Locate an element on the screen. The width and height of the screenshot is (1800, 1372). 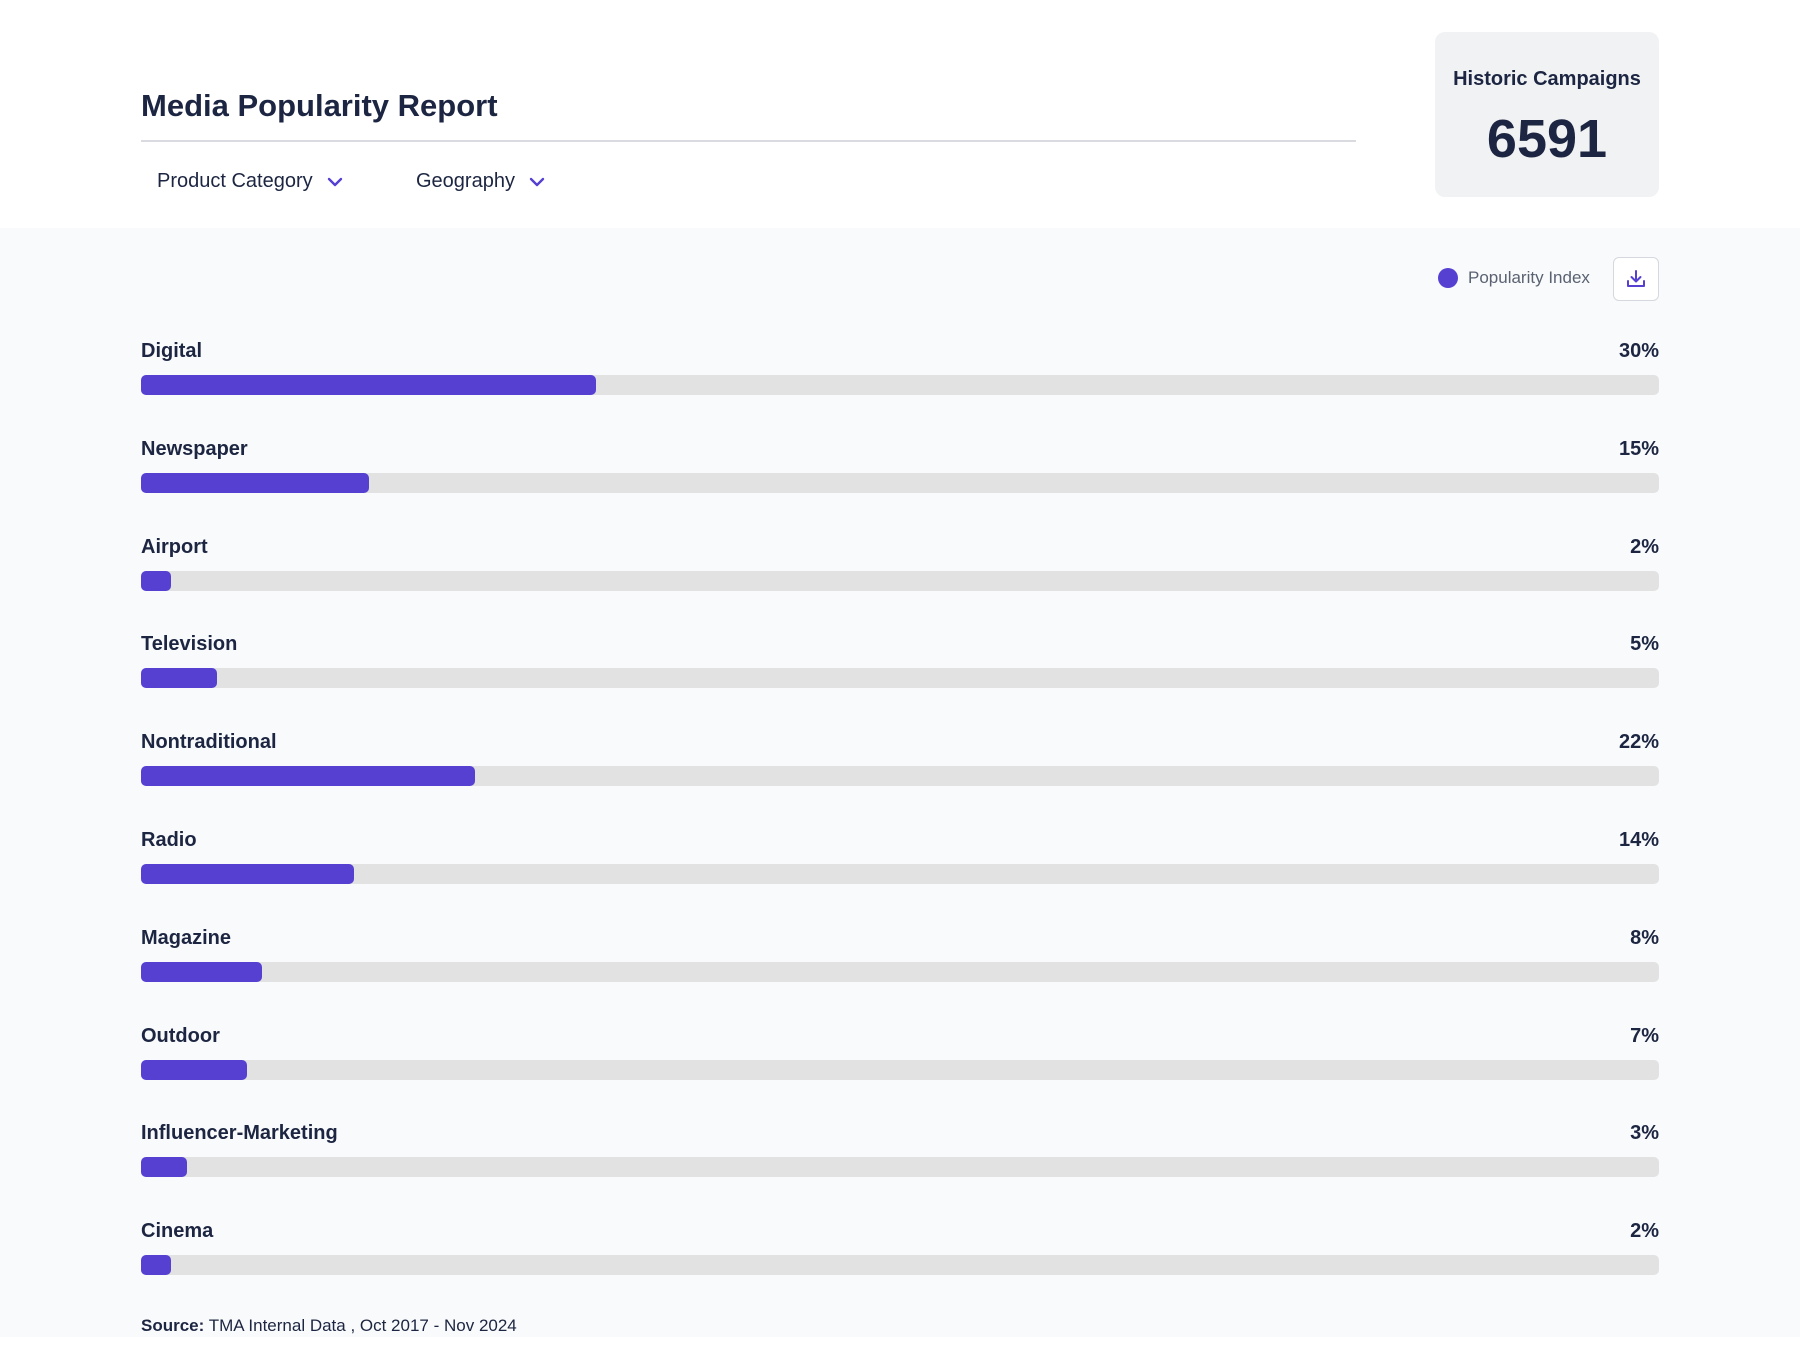
geography-dropdown: Geography is located at coordinates (480, 181).